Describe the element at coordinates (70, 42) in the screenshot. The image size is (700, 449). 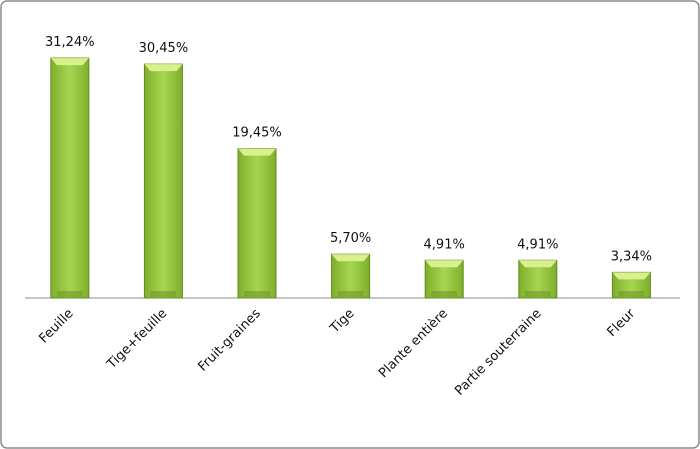
I see `value-label: 31,24%` at that location.